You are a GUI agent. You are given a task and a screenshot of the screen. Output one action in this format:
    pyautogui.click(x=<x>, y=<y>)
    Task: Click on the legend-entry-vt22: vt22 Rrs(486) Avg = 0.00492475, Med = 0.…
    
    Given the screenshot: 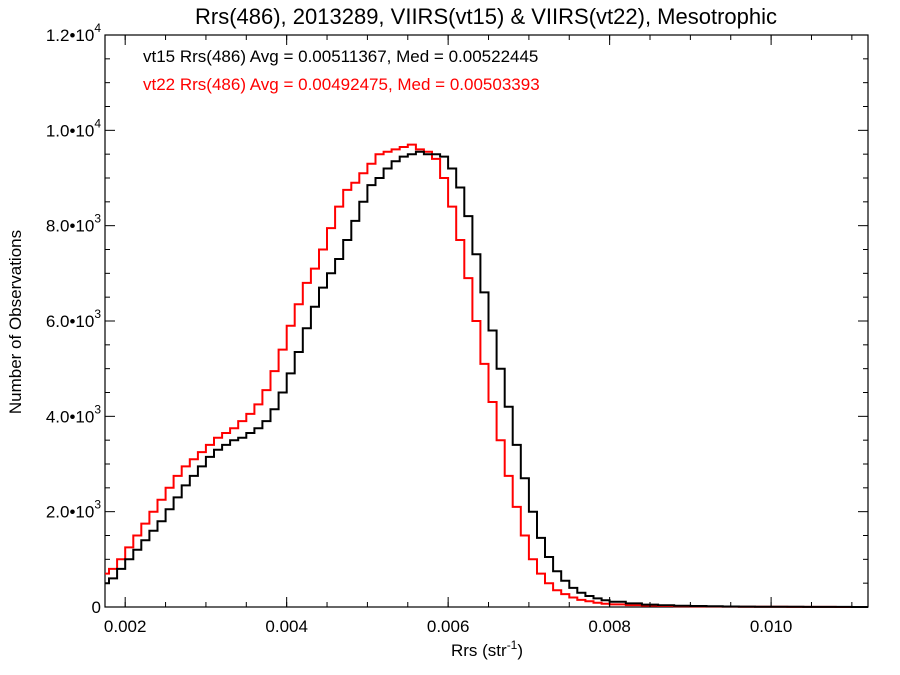 What is the action you would take?
    pyautogui.click(x=341, y=84)
    